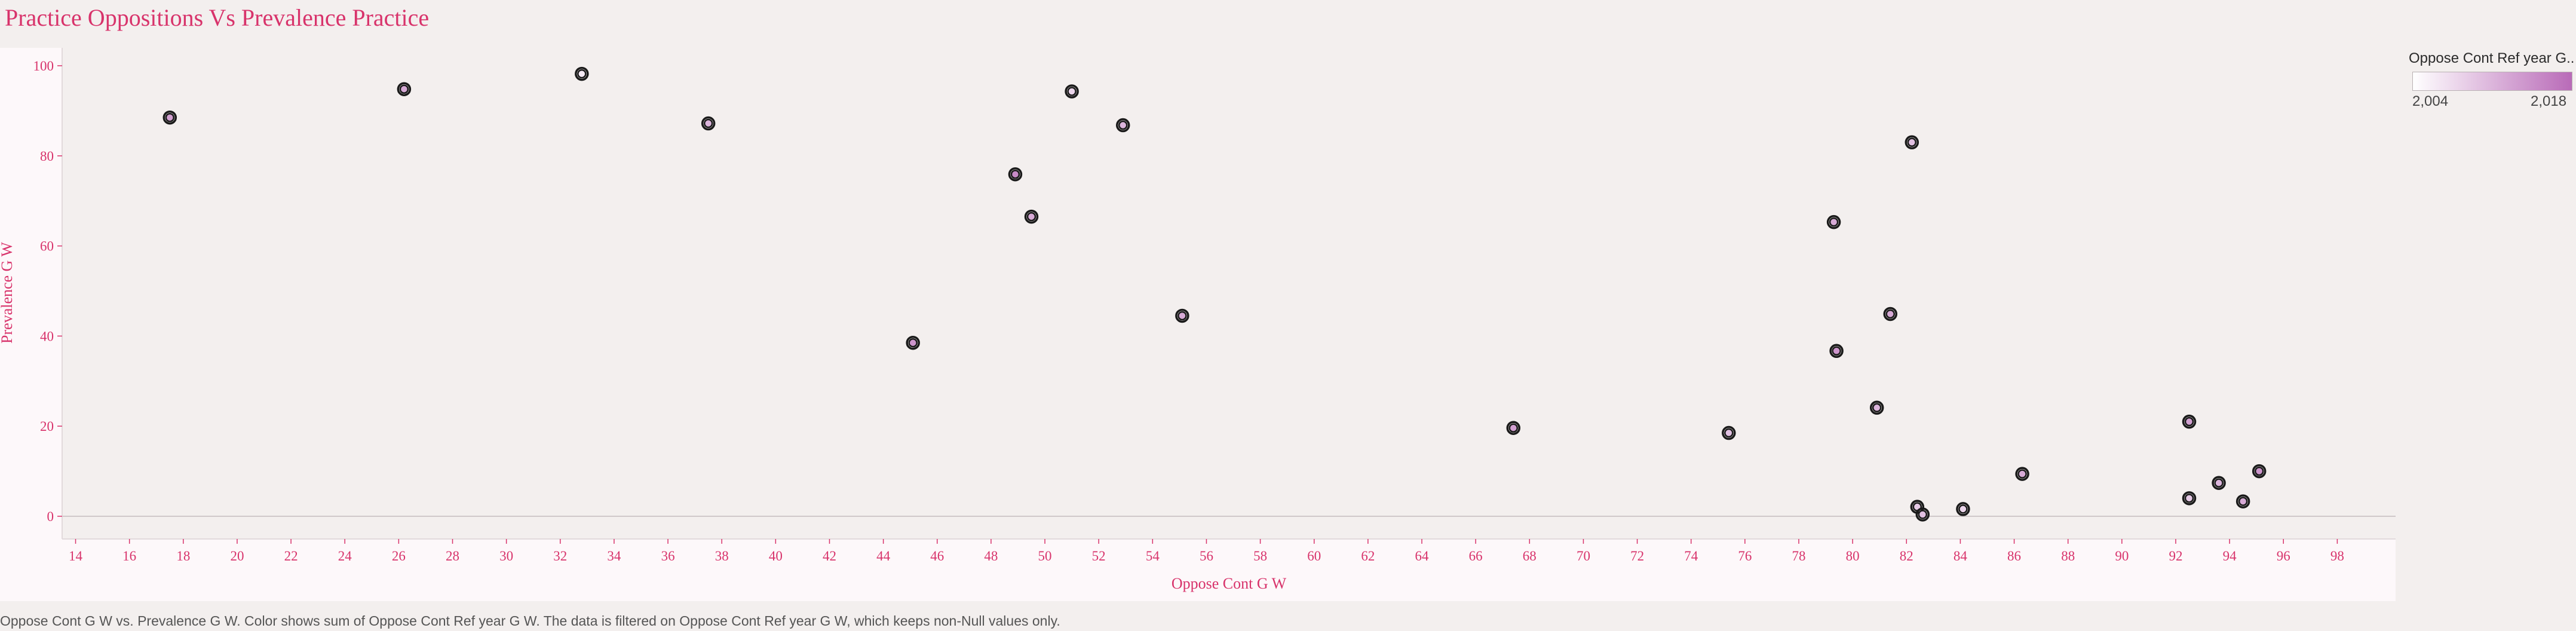  Describe the element at coordinates (47, 336) in the screenshot. I see `y-tick-label: 40` at that location.